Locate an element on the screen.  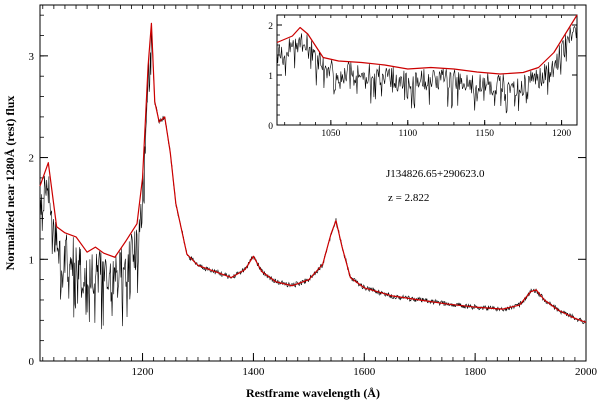
object-name-label: J134826.65+290623.0 is located at coordinates (435, 174).